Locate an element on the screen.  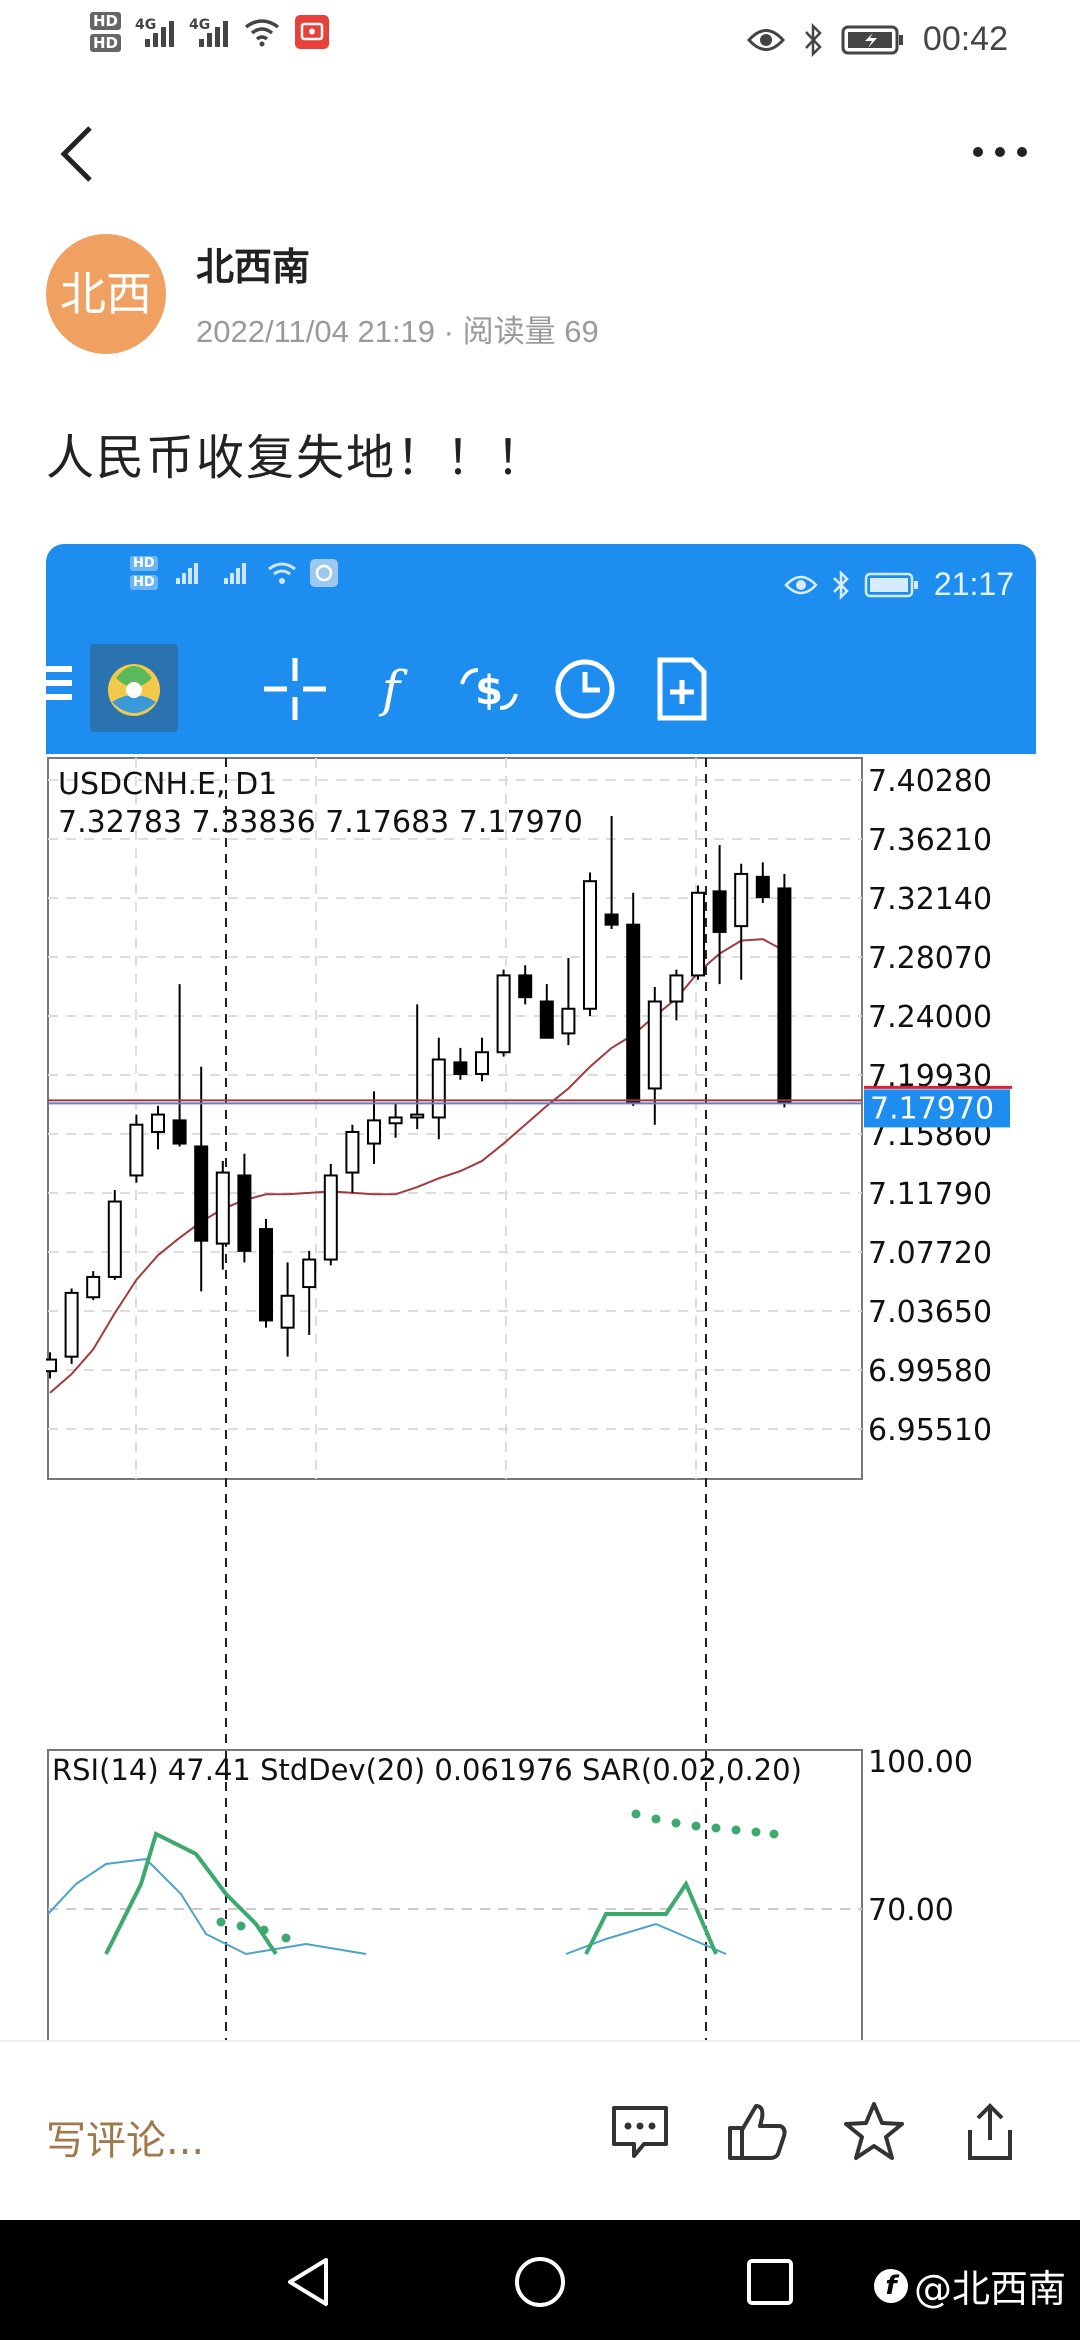
app-notification-icon is located at coordinates (312, 32).